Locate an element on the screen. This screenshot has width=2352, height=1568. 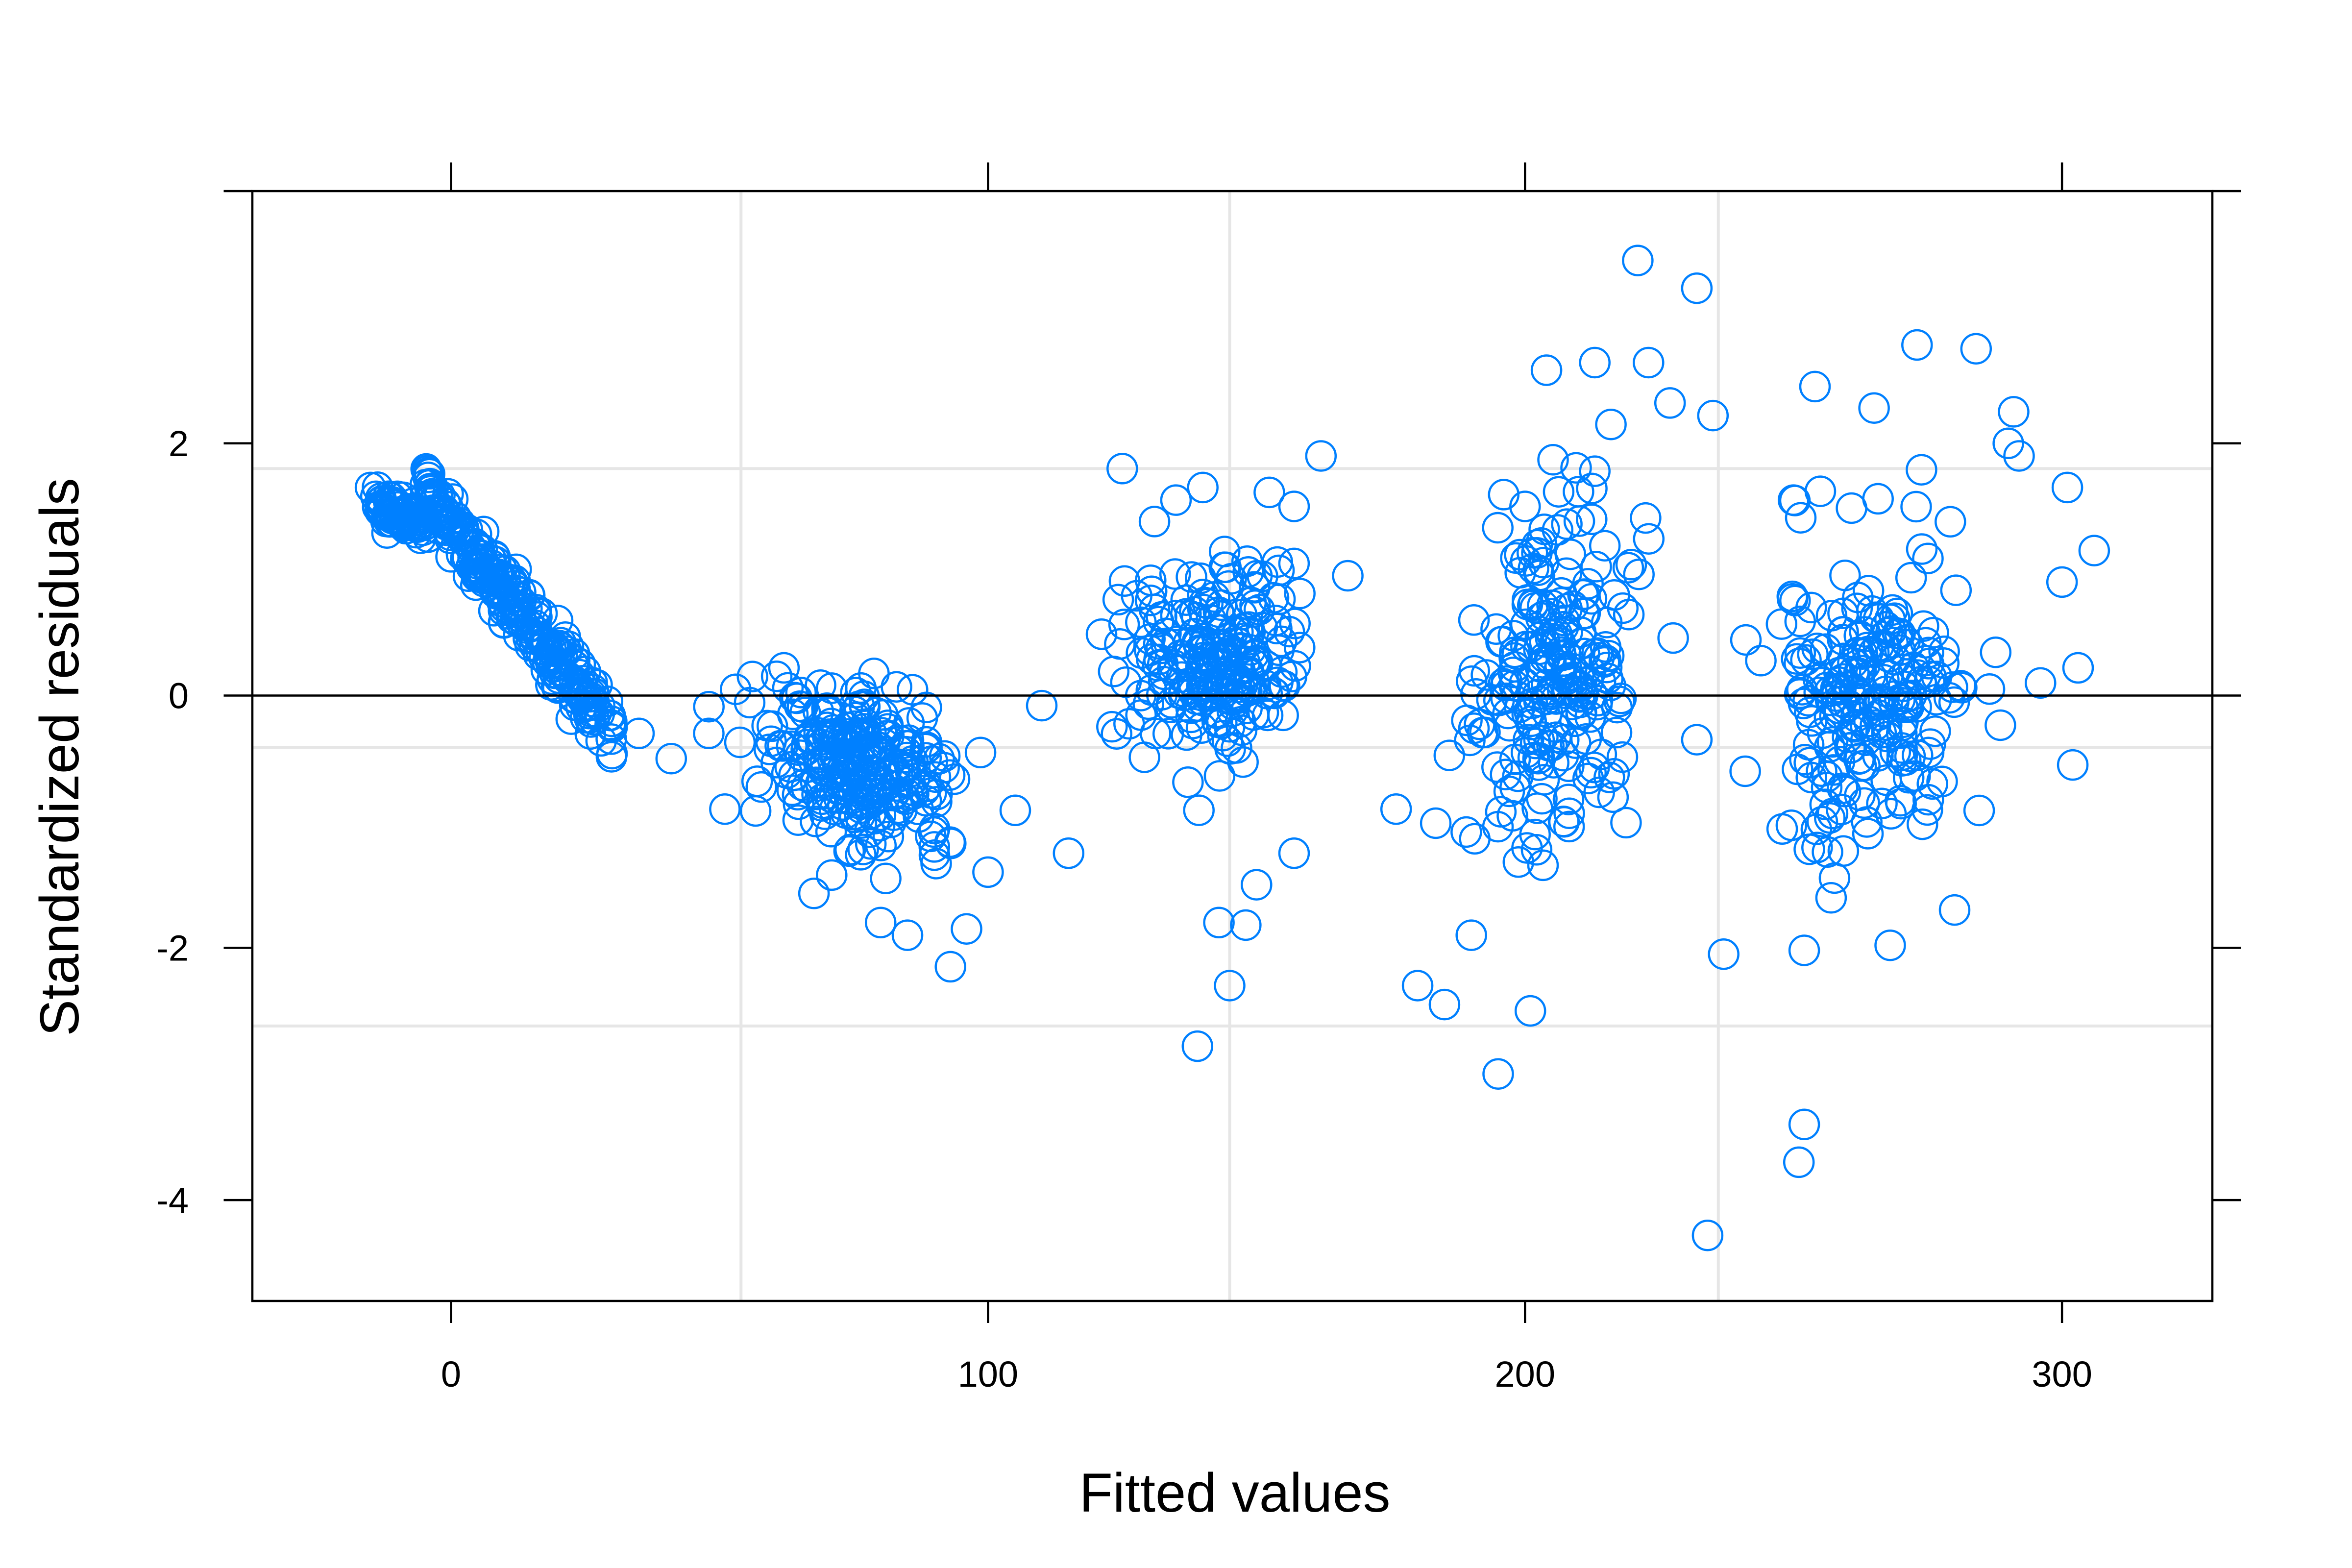
y-tick-label: 0 is located at coordinates (179, 696).